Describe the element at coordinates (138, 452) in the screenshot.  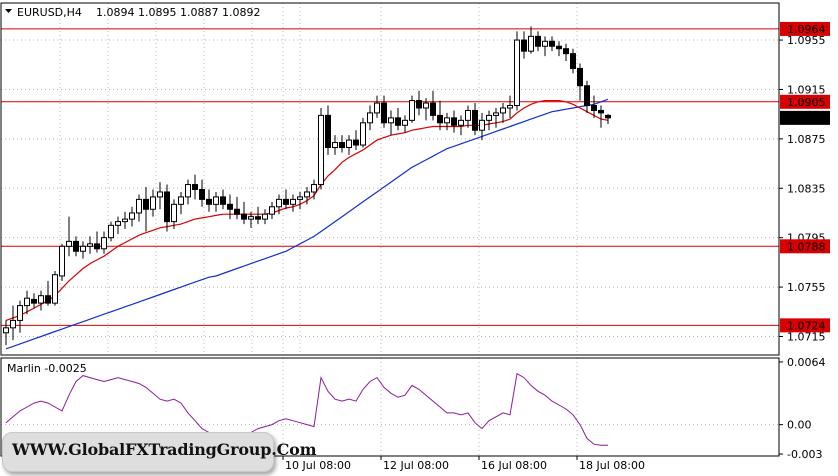
I see `watermark-badge` at that location.